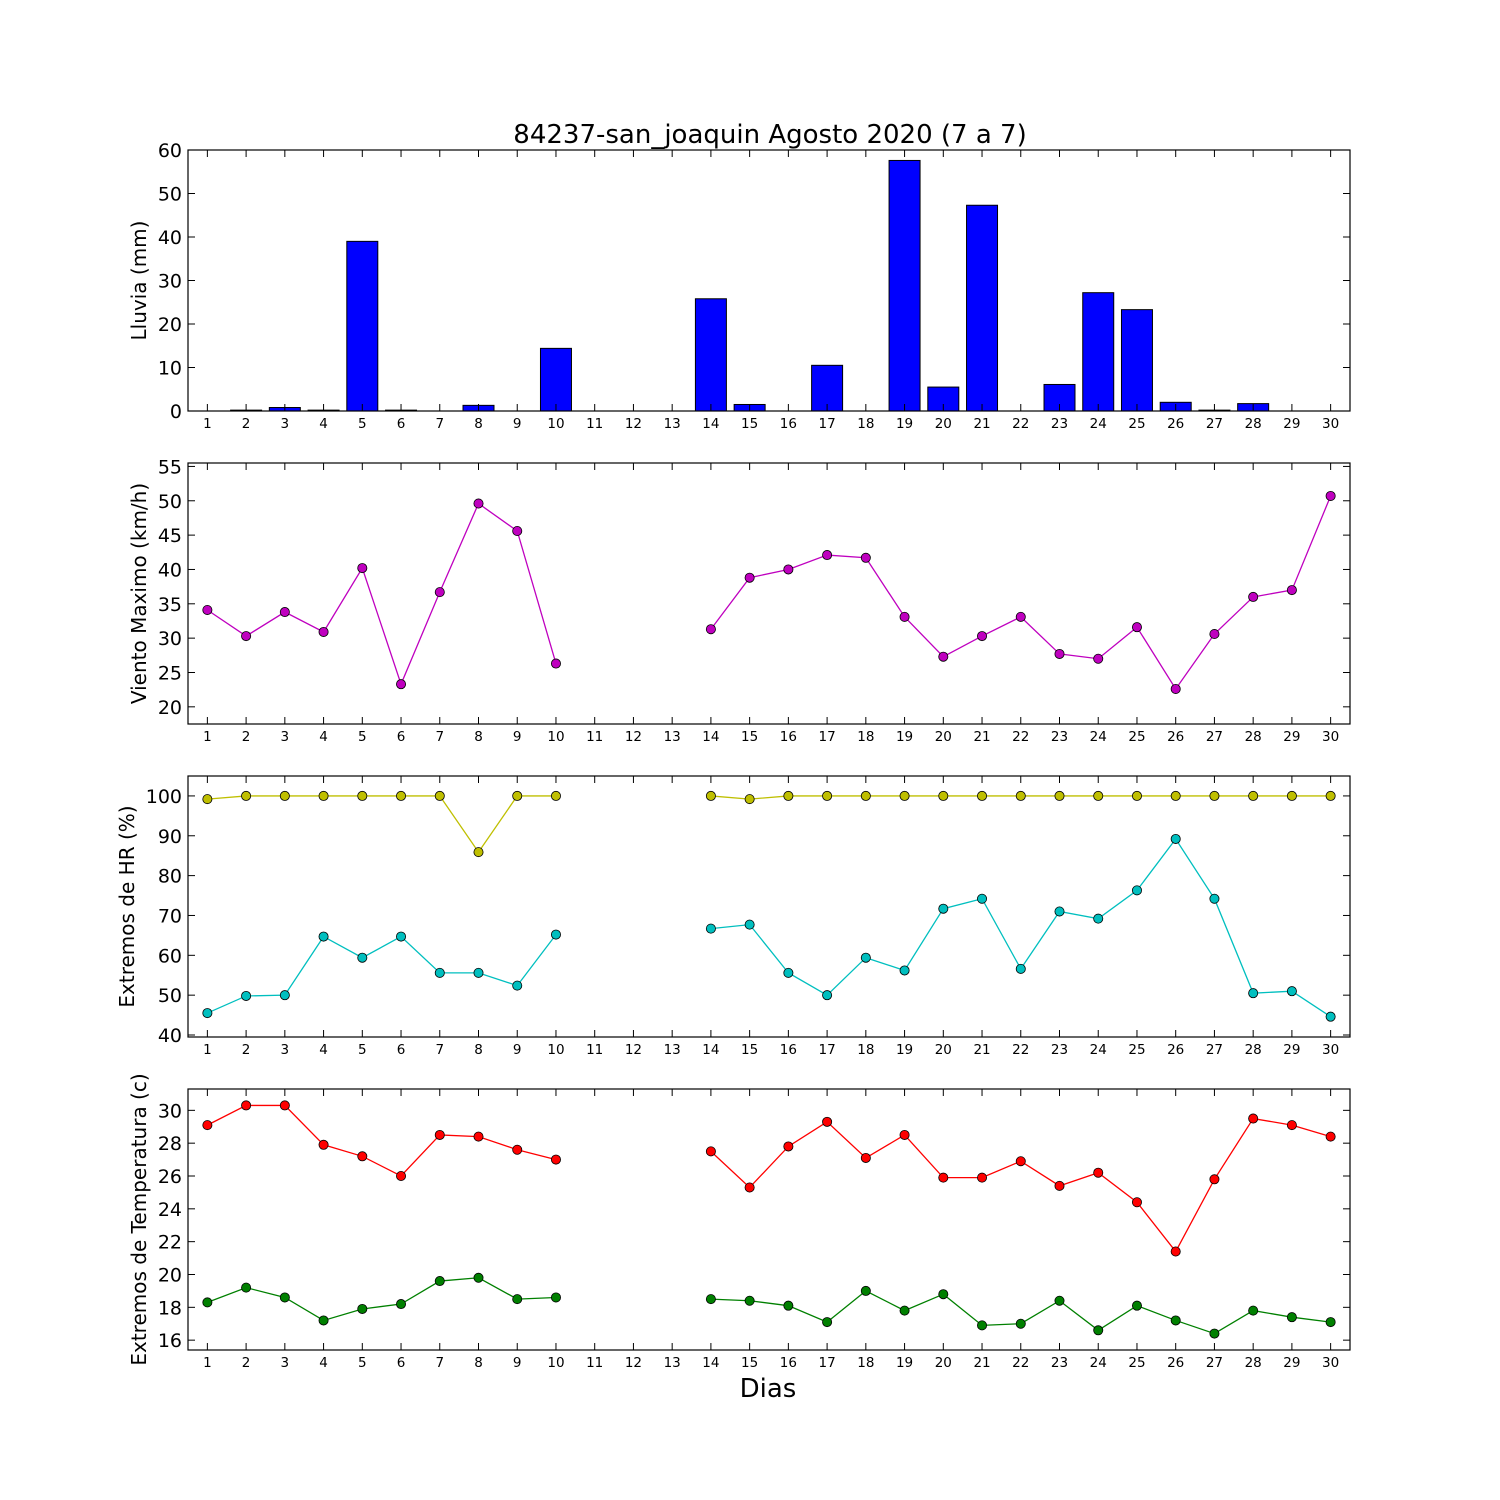 The width and height of the screenshot is (1500, 1500). Describe the element at coordinates (1175, 1050) in the screenshot. I see `hr-xtick-label-26: 26` at that location.